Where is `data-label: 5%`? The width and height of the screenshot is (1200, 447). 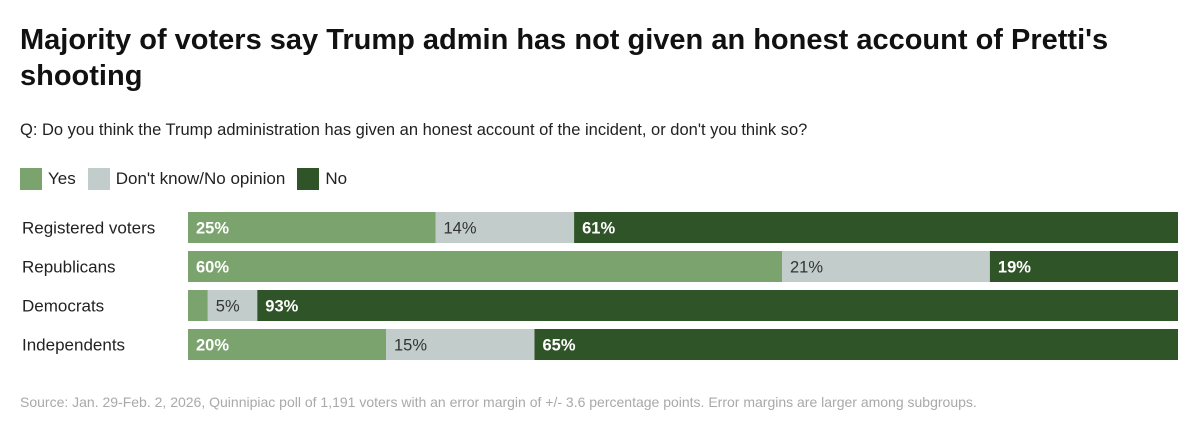 data-label: 5% is located at coordinates (228, 307).